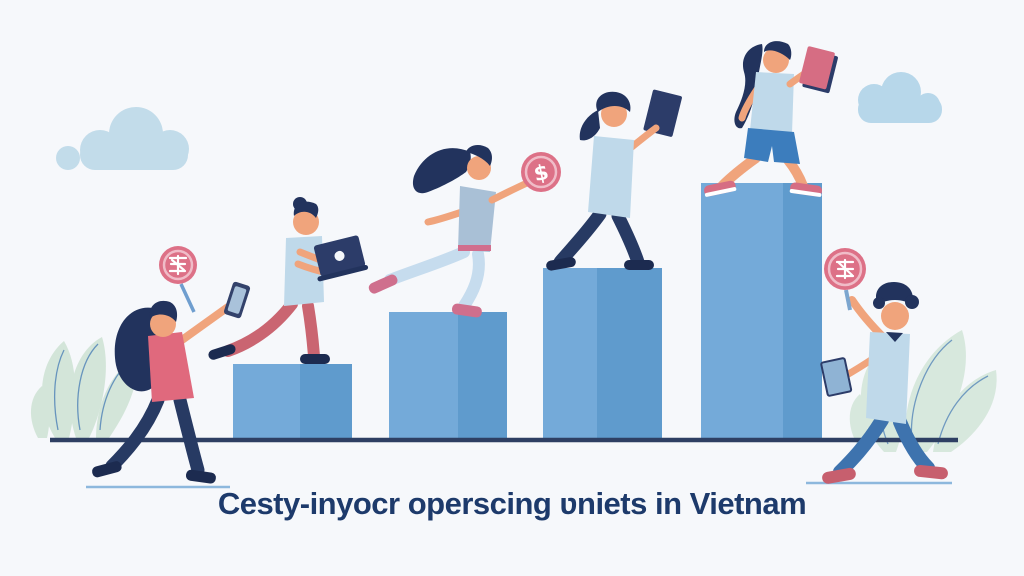  I want to click on laptop-icon, so click(341, 258).